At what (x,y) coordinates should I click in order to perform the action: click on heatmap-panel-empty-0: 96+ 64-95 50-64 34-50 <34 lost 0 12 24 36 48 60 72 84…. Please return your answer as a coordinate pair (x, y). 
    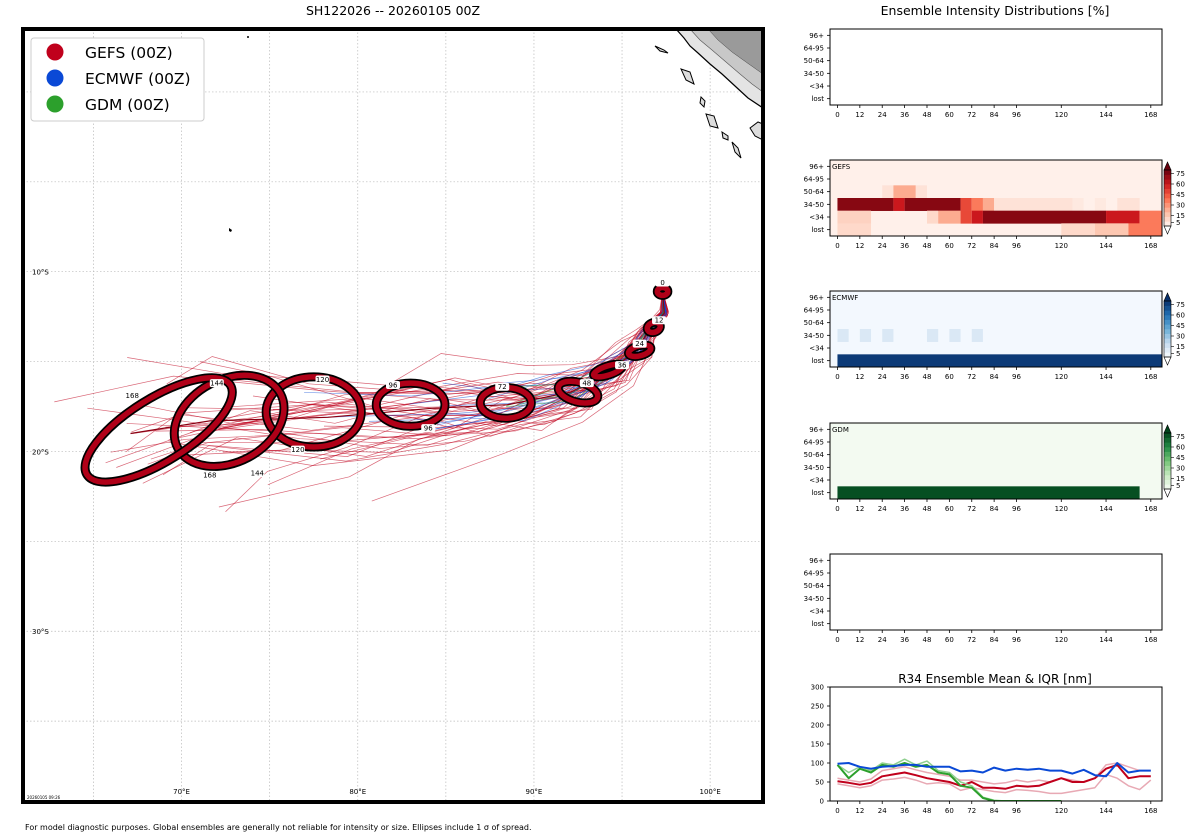
    Looking at the image, I should click on (983, 73).